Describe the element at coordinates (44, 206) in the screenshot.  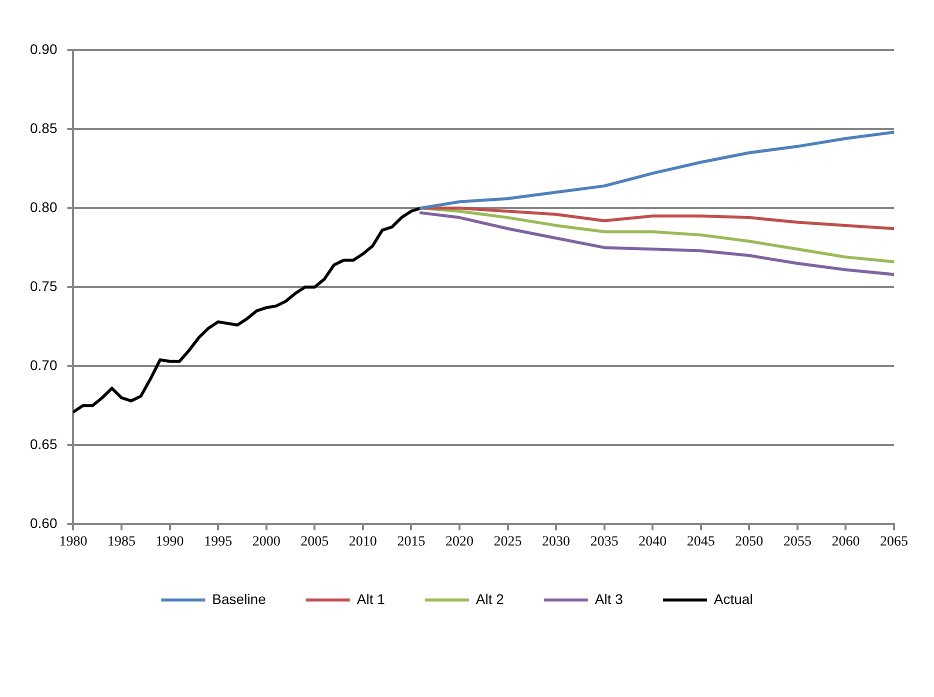
I see `y-tick-label: 0.80` at that location.